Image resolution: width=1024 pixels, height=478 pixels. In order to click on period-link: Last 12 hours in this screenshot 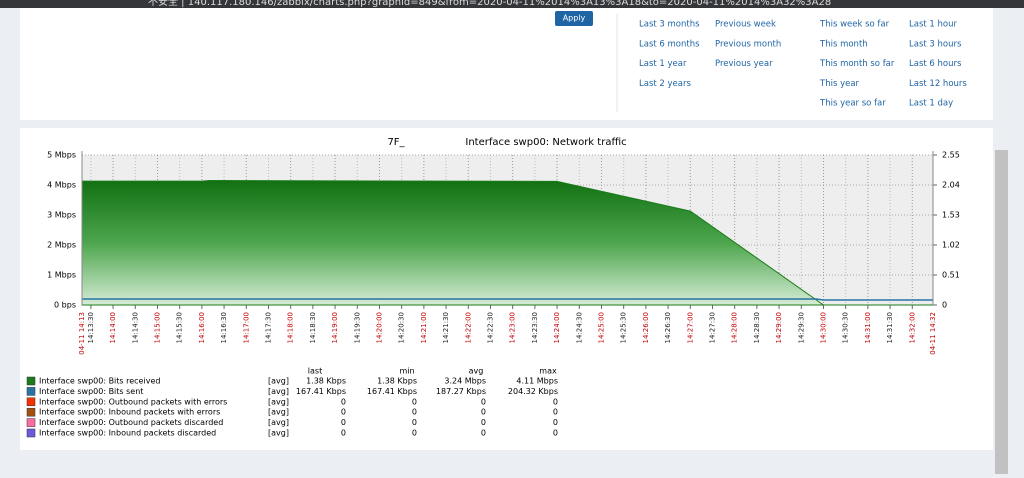, I will do `click(938, 84)`.